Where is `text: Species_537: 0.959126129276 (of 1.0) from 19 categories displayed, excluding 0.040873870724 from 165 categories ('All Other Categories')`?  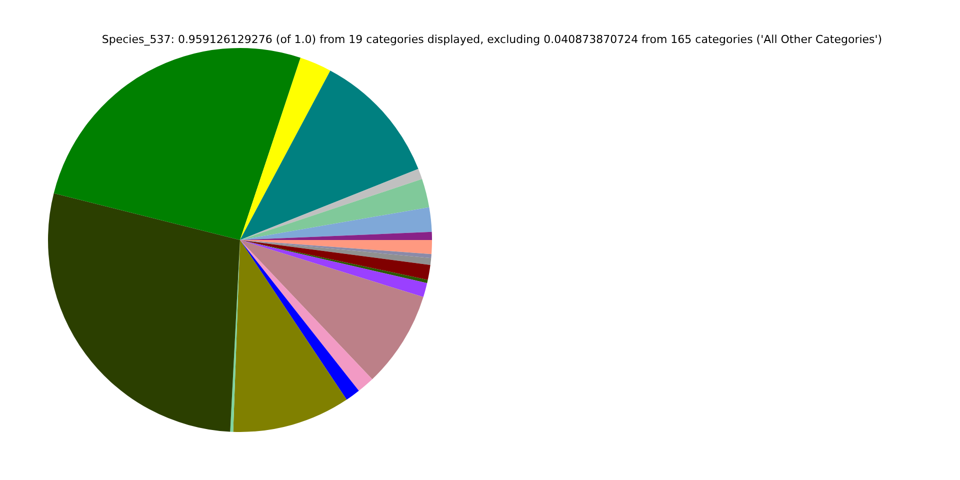
text: Species_537: 0.959126129276 (of 1.0) from 19 categories displayed, excluding 0.040873870724 from 165 categories ('All Other Categories') is located at coordinates (492, 39).